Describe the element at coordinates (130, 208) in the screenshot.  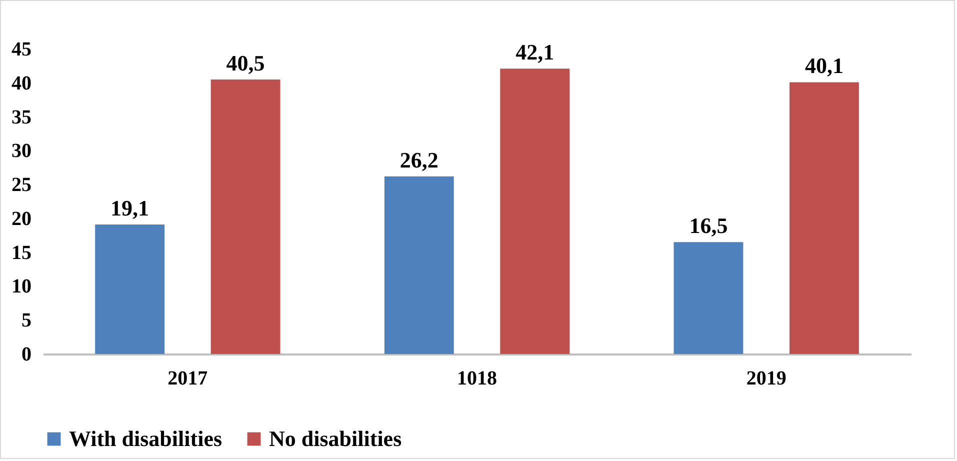
I see `data-label: 19,1` at that location.